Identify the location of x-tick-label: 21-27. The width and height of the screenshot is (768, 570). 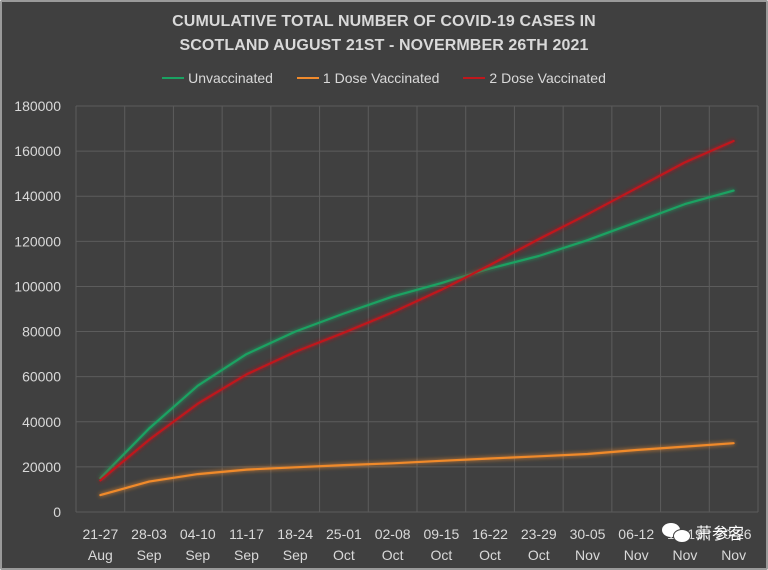
(100, 534).